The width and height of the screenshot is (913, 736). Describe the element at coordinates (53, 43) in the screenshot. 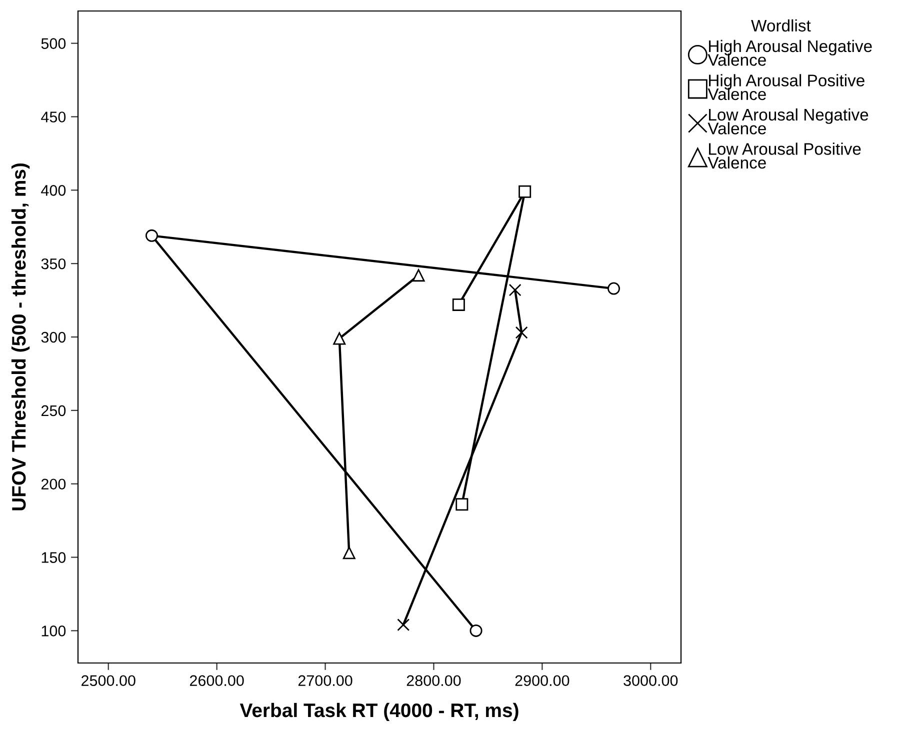

I see `y-tick-label: 500` at that location.